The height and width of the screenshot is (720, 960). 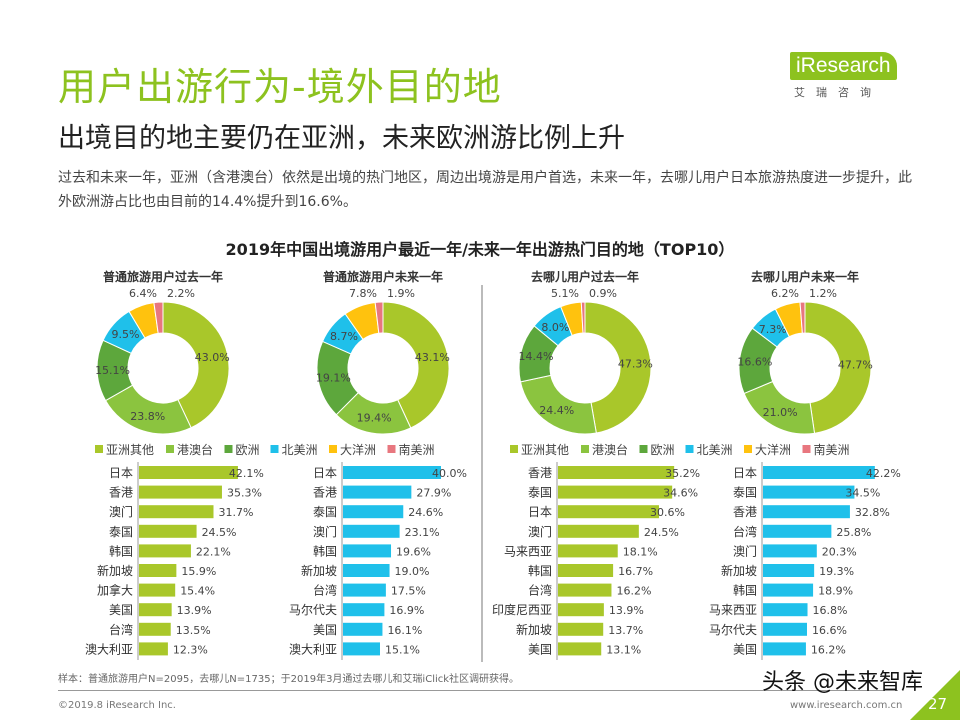 What do you see at coordinates (412, 571) in the screenshot?
I see `bar-value-label: 19.0%` at bounding box center [412, 571].